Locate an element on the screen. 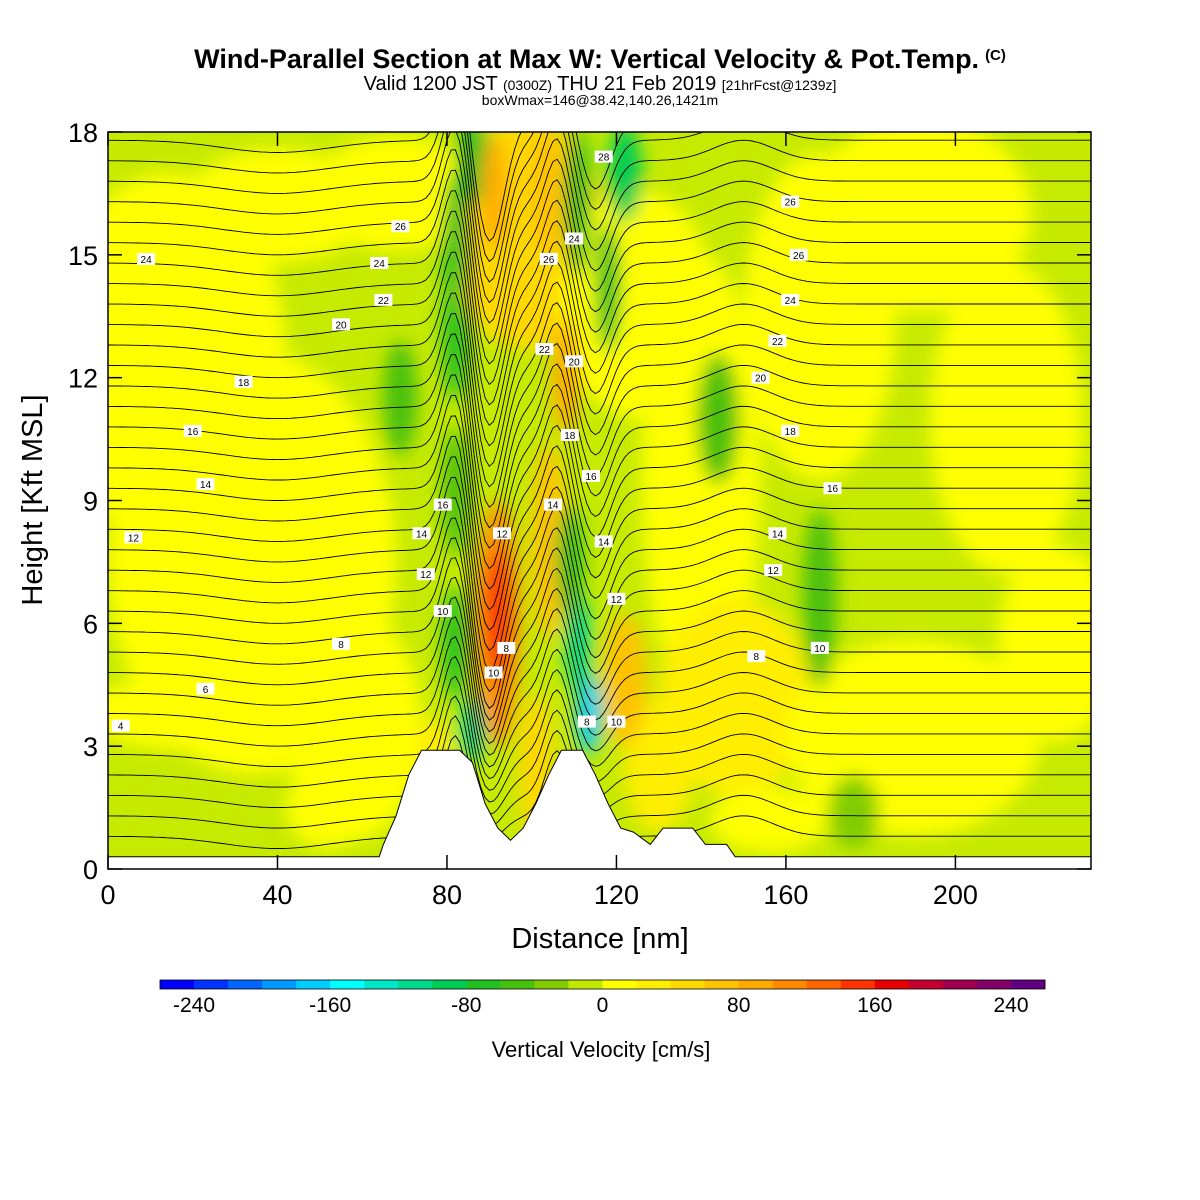 This screenshot has width=1200, height=1200. y-tick-label: 18 is located at coordinates (83, 133).